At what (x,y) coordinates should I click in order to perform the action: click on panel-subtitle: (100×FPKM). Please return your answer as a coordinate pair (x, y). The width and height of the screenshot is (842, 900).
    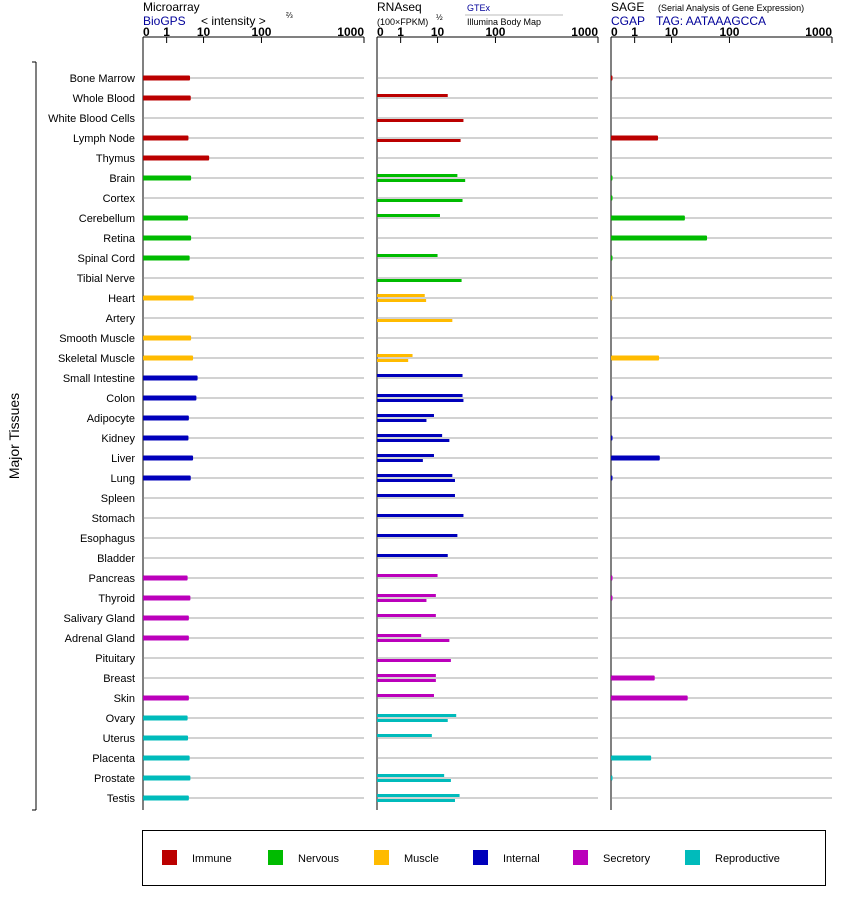
    Looking at the image, I should click on (402, 22).